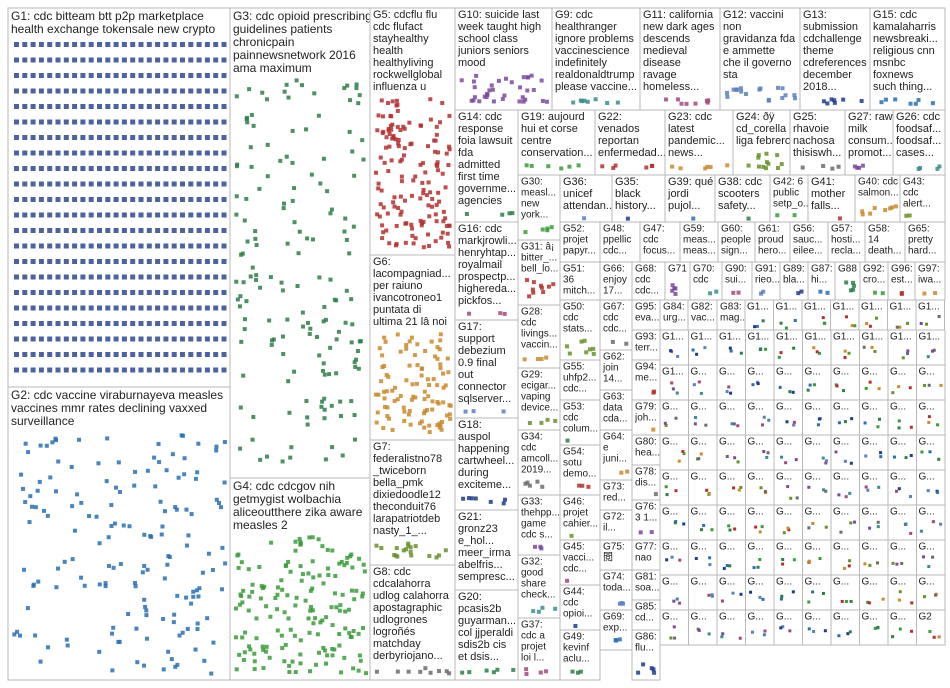 The image size is (950, 688). What do you see at coordinates (571, 417) in the screenshot?
I see `group-label: cdc` at bounding box center [571, 417].